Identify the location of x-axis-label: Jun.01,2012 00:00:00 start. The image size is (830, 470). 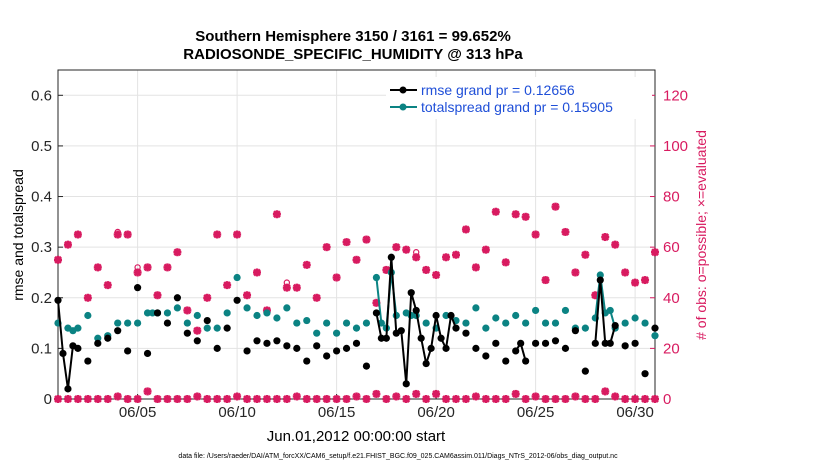
(356, 436).